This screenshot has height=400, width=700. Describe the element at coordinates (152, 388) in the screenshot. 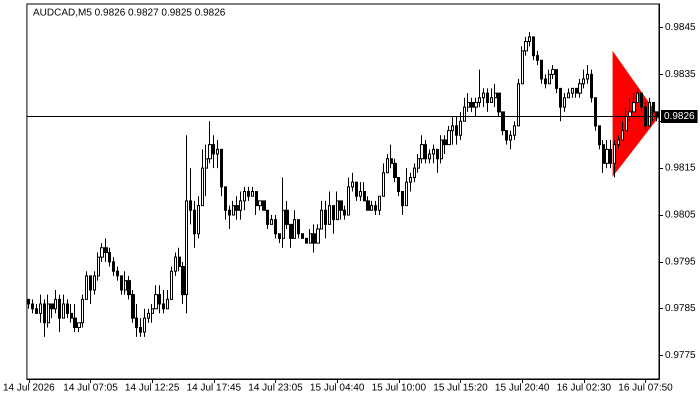

I see `x-tick-label: 14 Jul 12:25` at that location.